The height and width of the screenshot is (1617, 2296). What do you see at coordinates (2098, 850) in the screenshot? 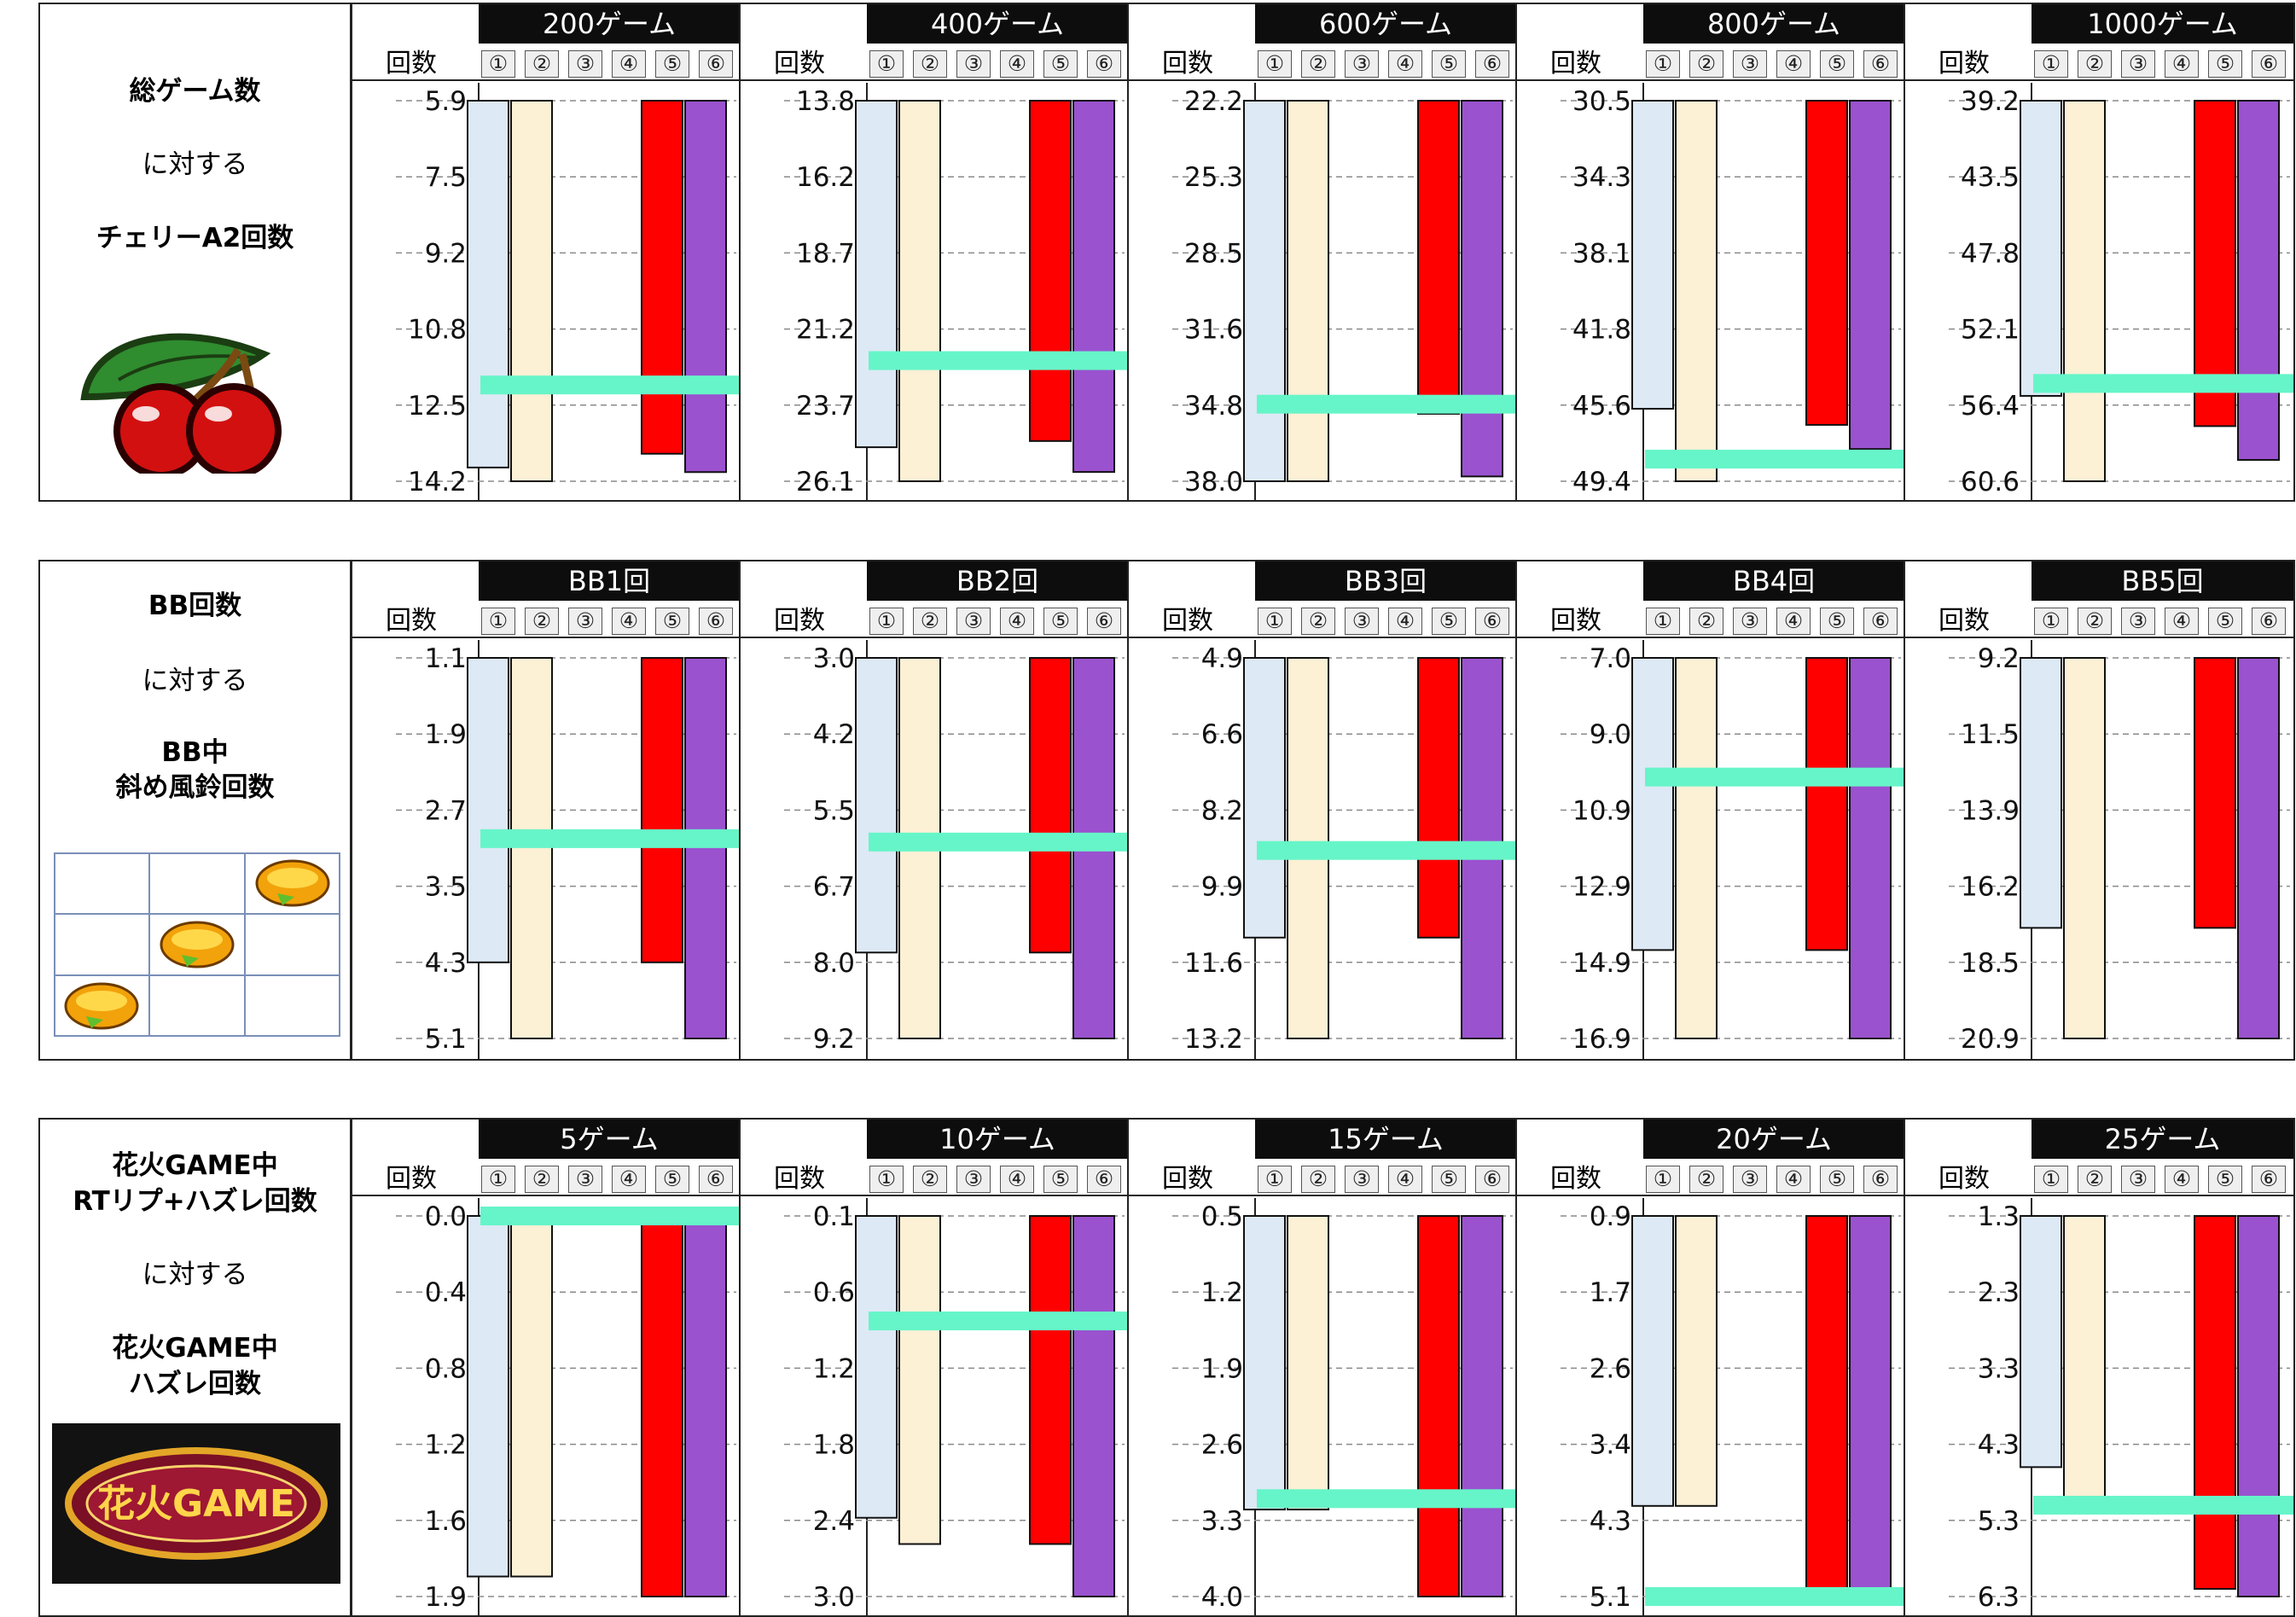
I see `panel-plot-area: 9.2 11.5 13.9 16.2 18.5 20.9` at bounding box center [2098, 850].